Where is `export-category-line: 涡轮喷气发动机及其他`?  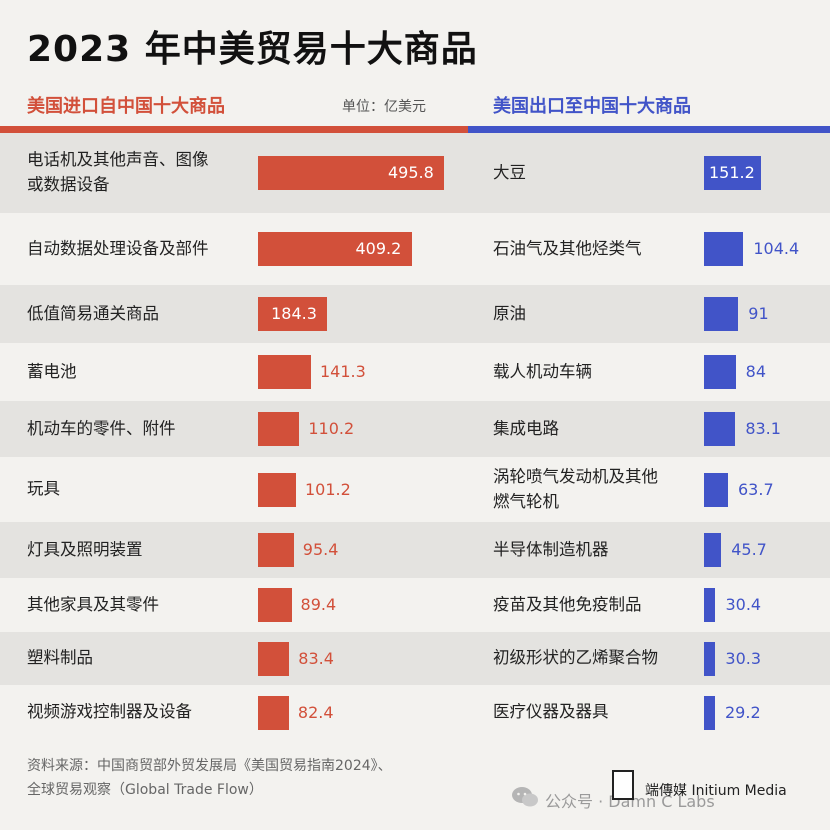
export-category-line: 涡轮喷气发动机及其他 is located at coordinates (575, 476).